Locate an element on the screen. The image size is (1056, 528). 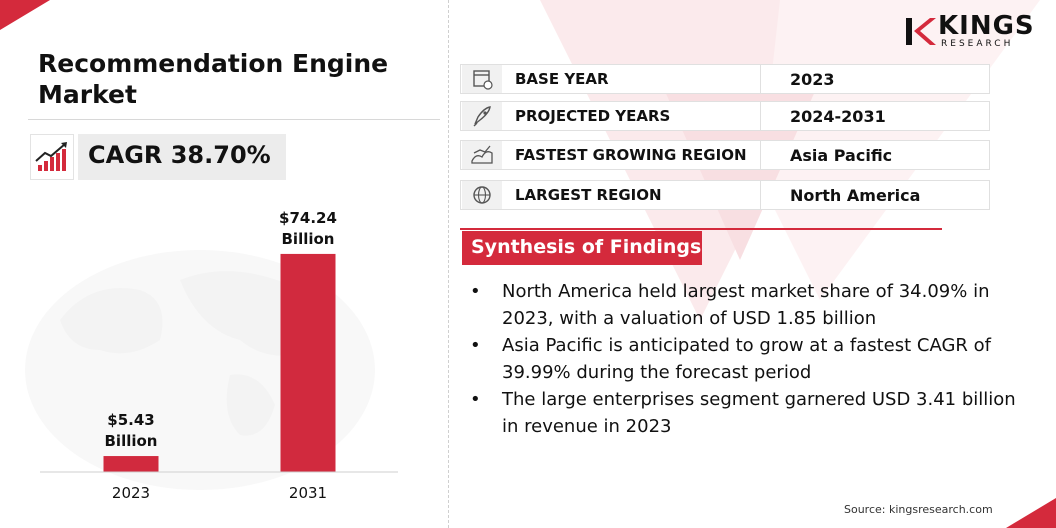
corner-decoration-bottom-right is located at coordinates (1031, 513).